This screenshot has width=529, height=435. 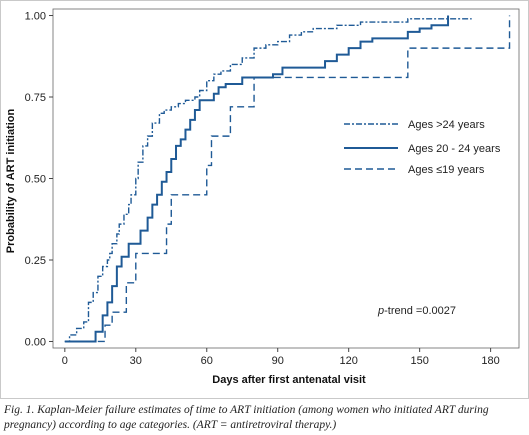 What do you see at coordinates (35, 17) in the screenshot?
I see `y-tick-label: 1.00` at bounding box center [35, 17].